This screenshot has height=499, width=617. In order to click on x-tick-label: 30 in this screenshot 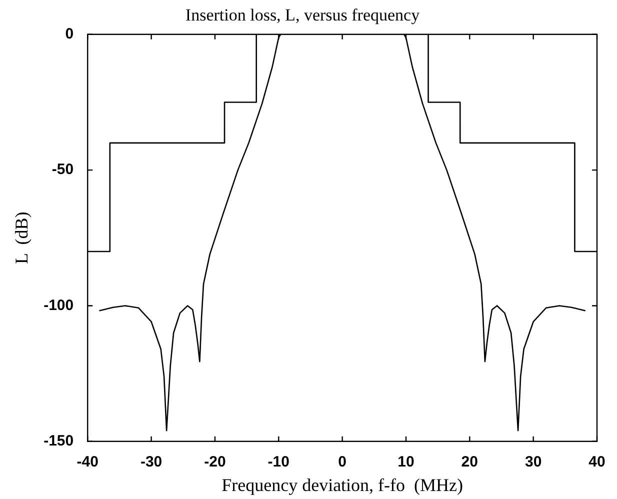, I will do `click(533, 462)`.